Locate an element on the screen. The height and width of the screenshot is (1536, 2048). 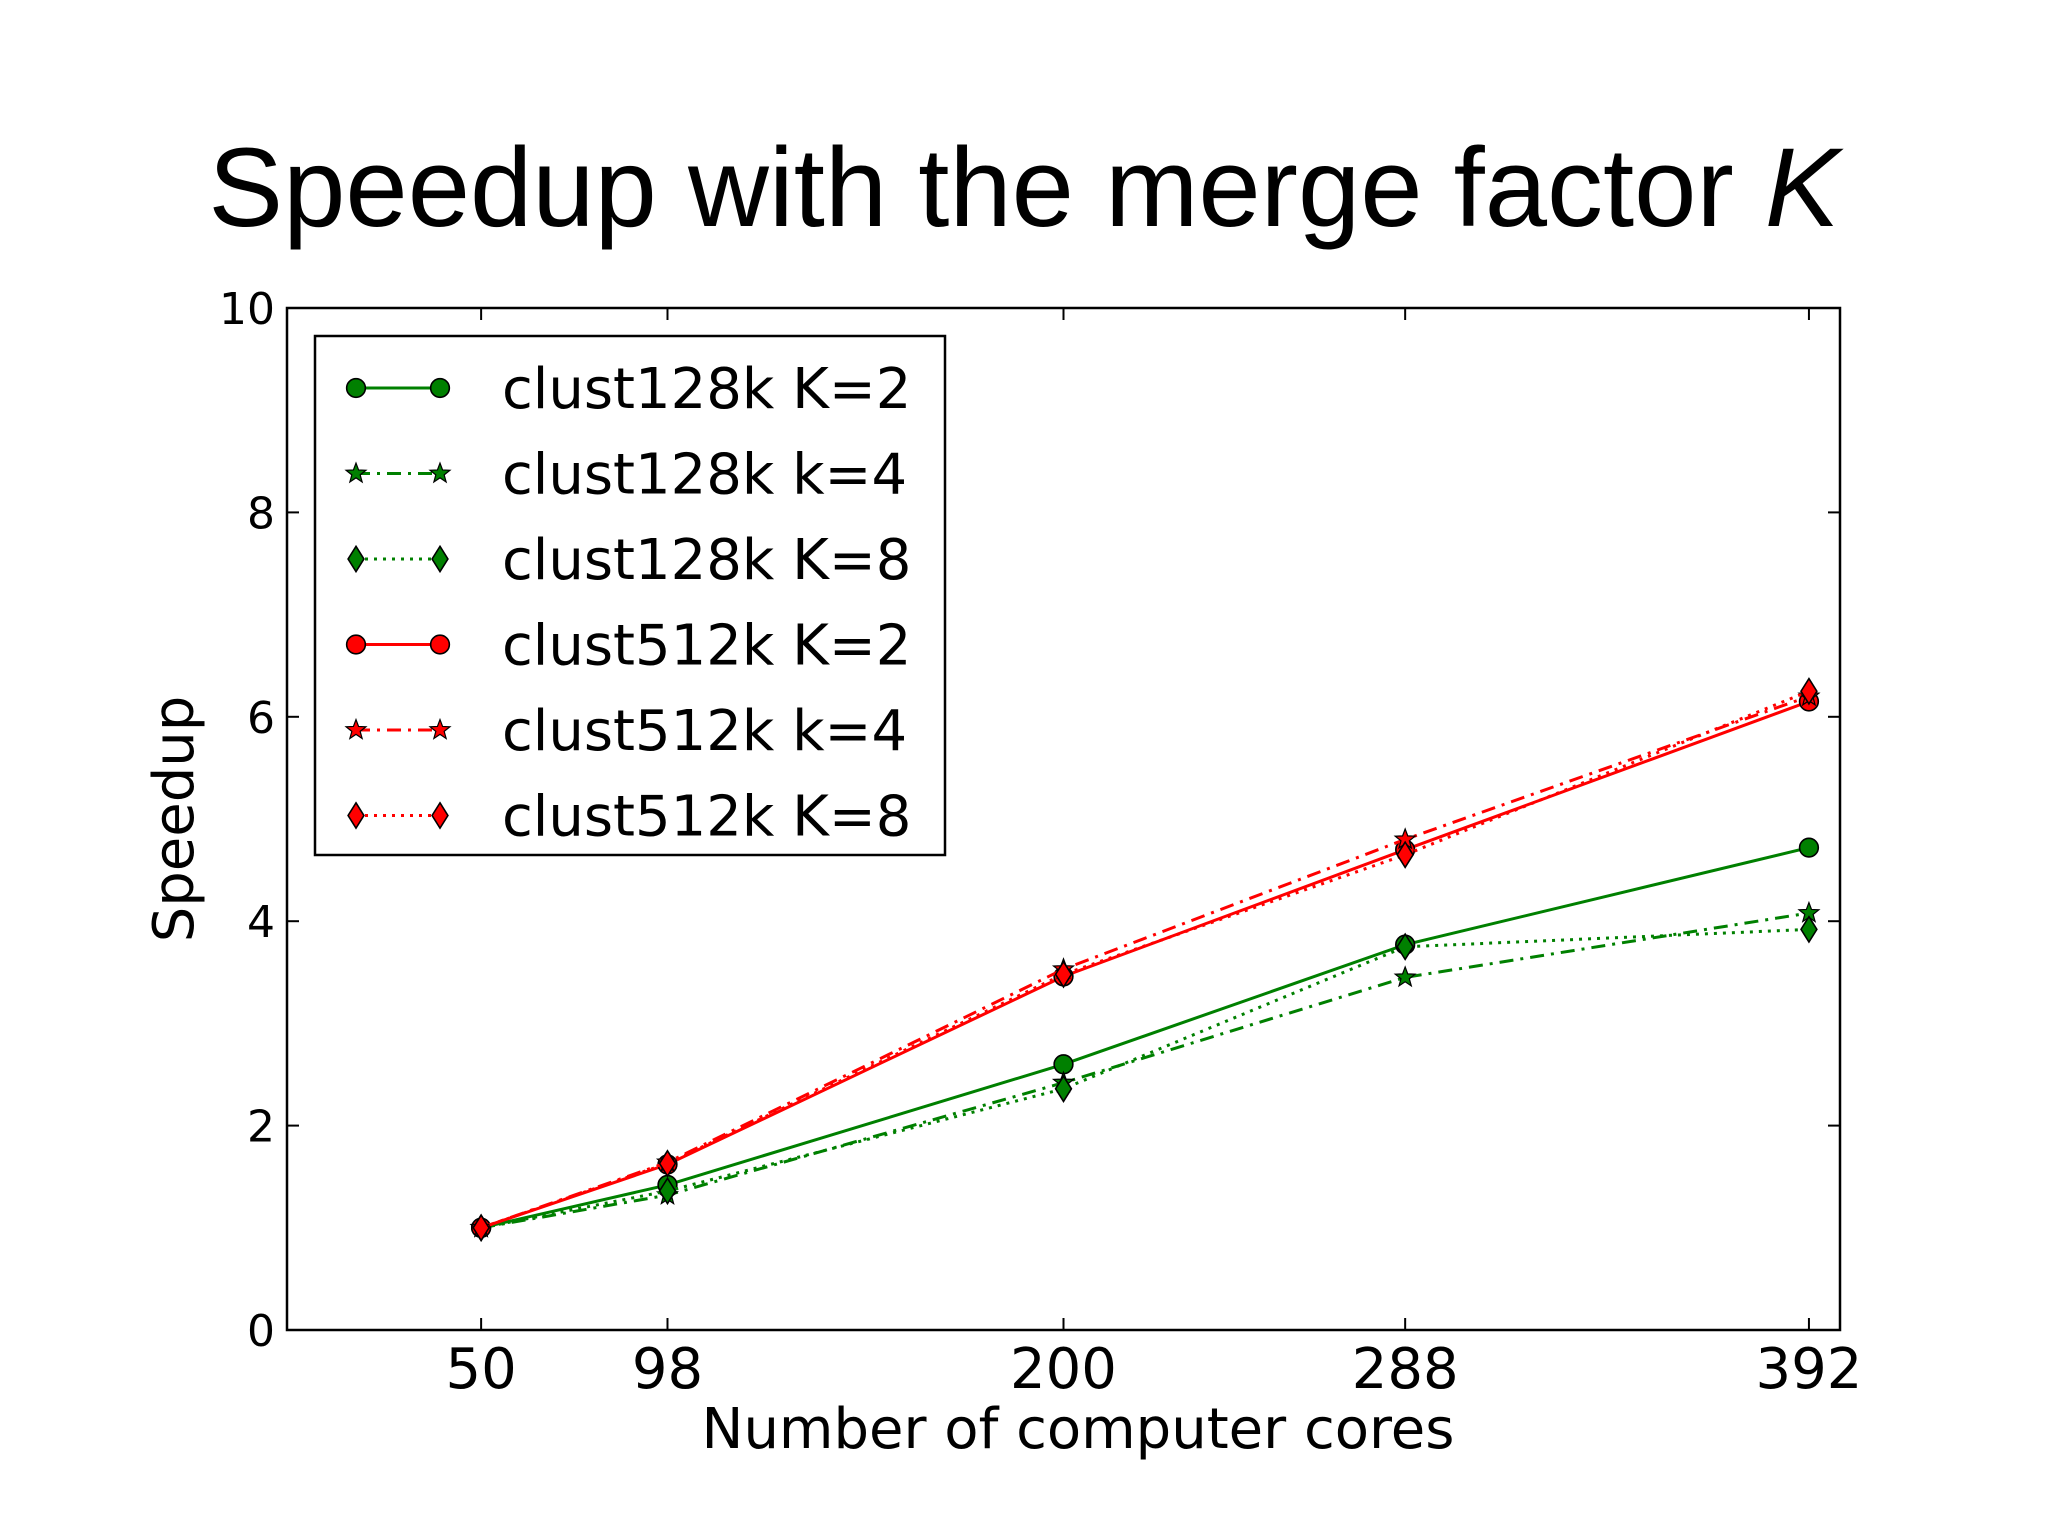
slide-title-main: Speedup with the merge factor is located at coordinates (971, 187).